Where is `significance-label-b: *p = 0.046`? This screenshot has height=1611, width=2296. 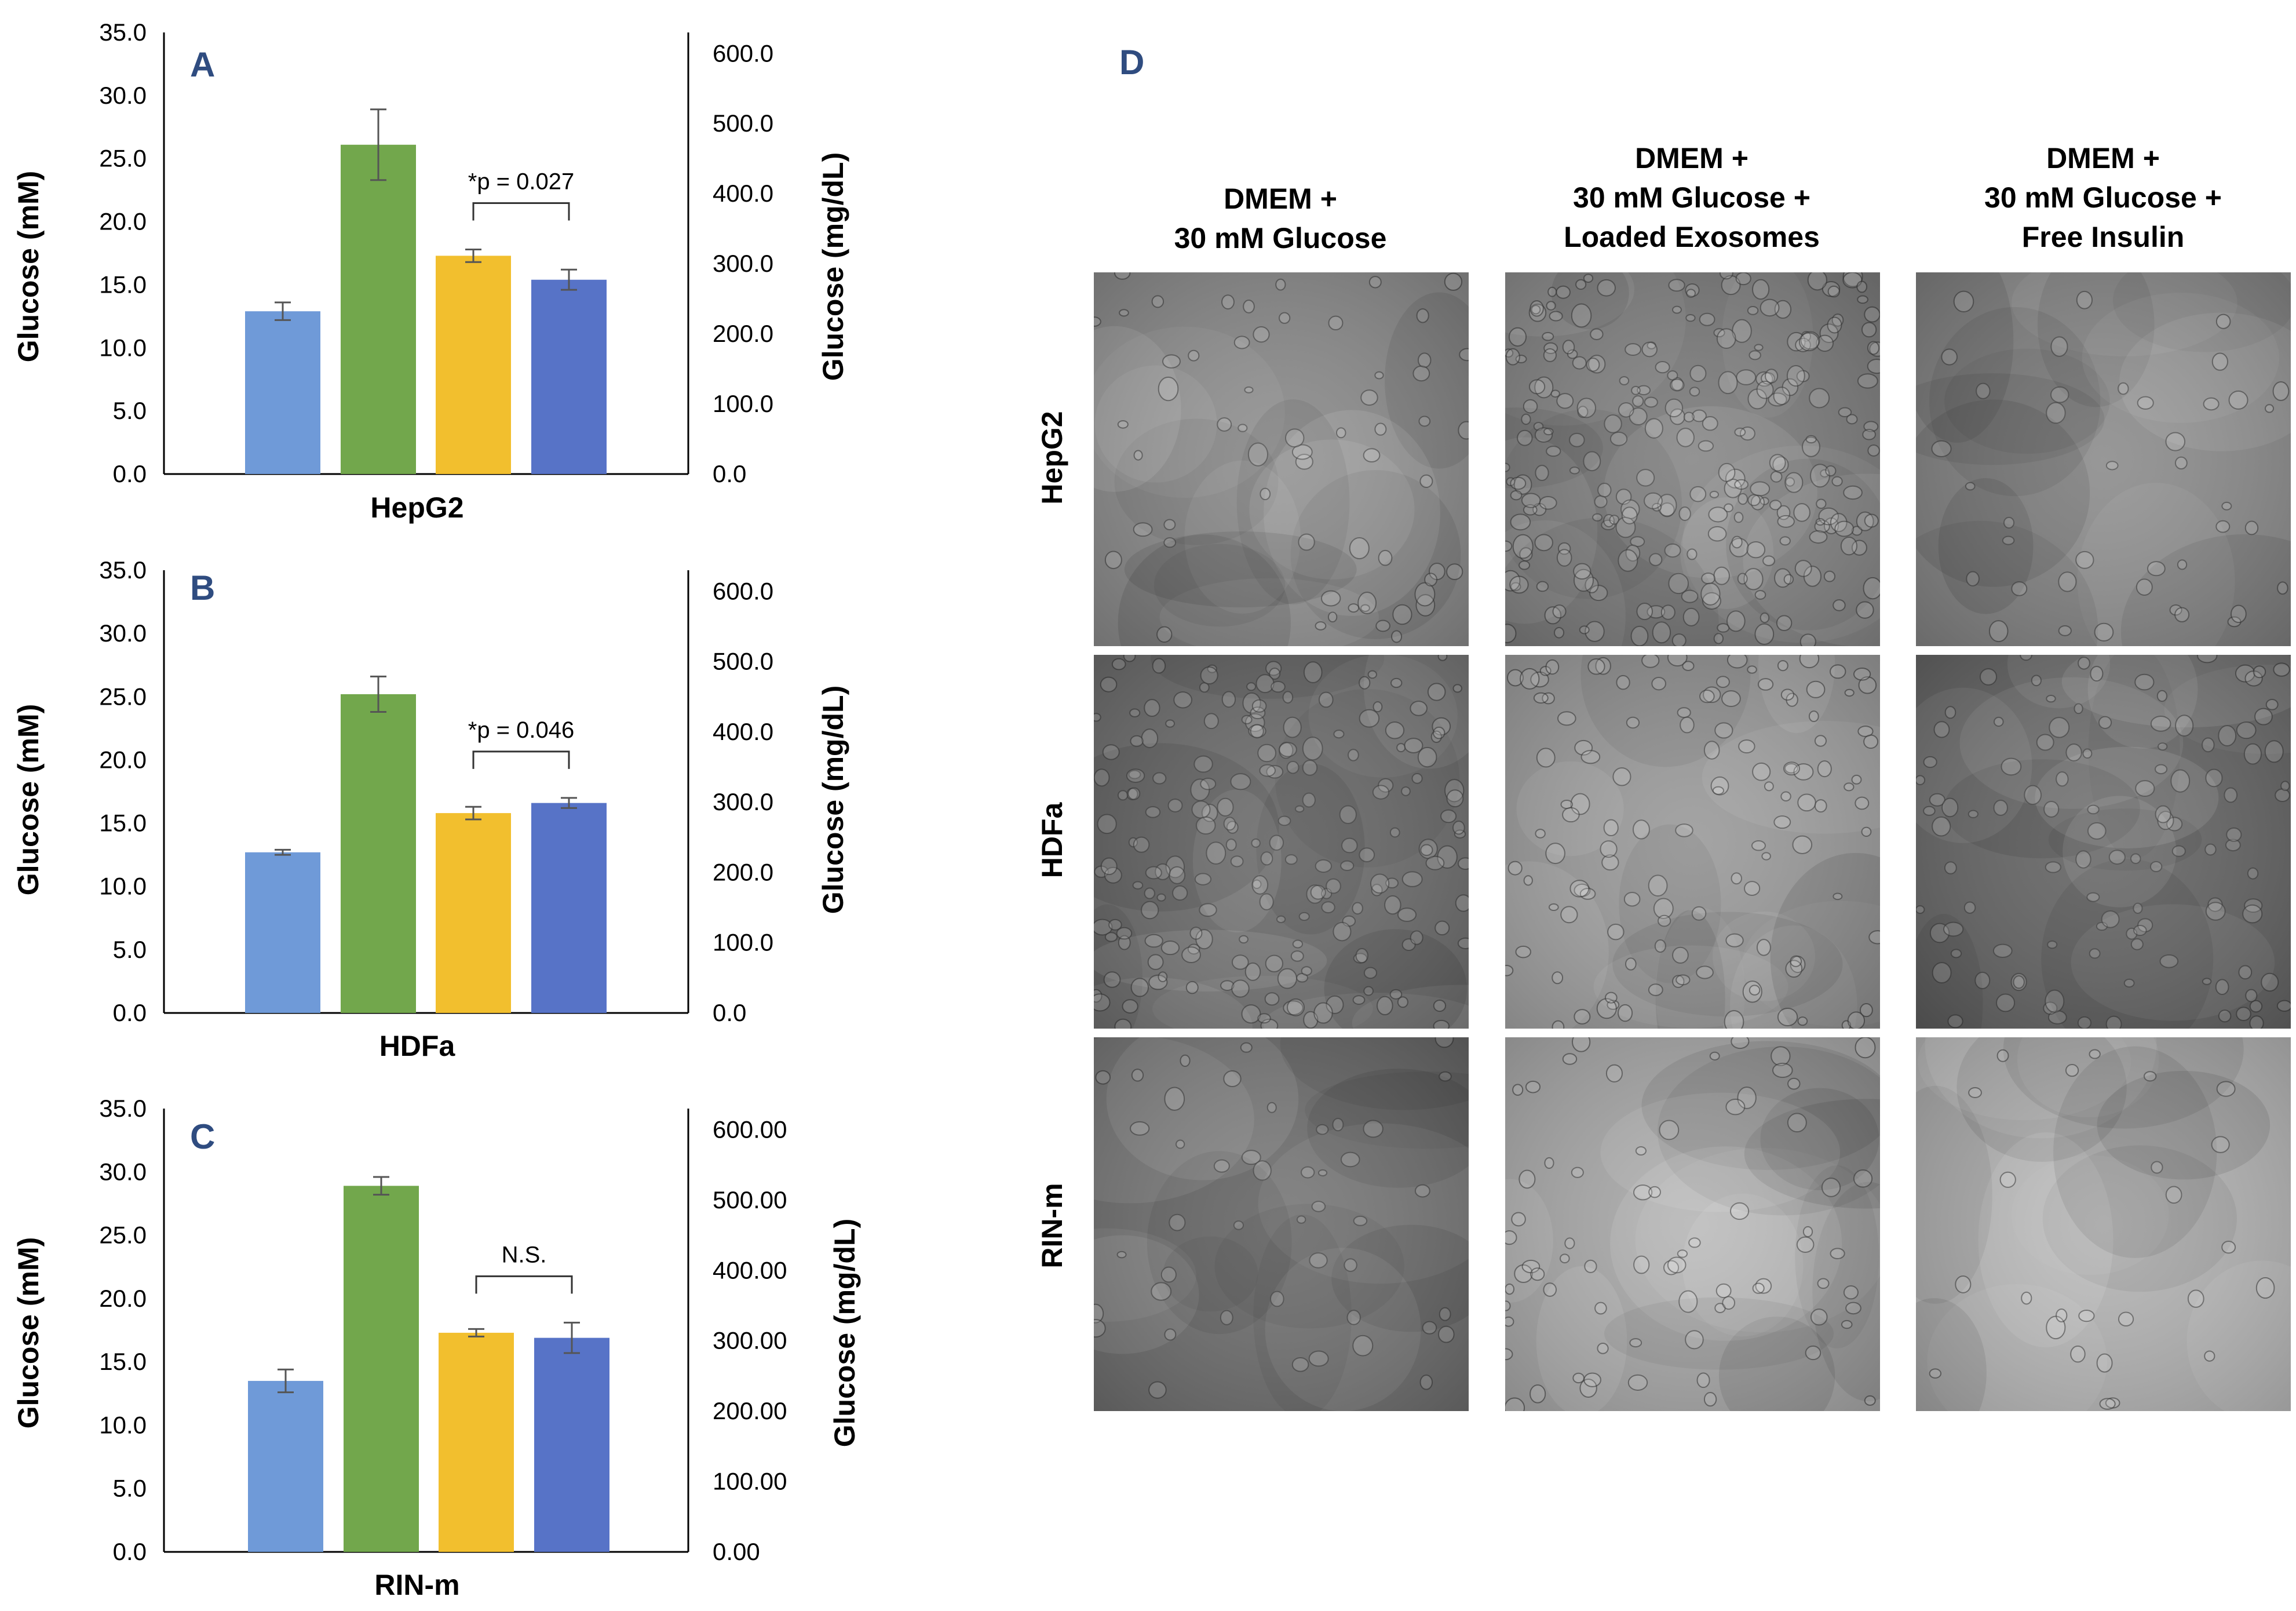
significance-label-b: *p = 0.046 is located at coordinates (521, 730).